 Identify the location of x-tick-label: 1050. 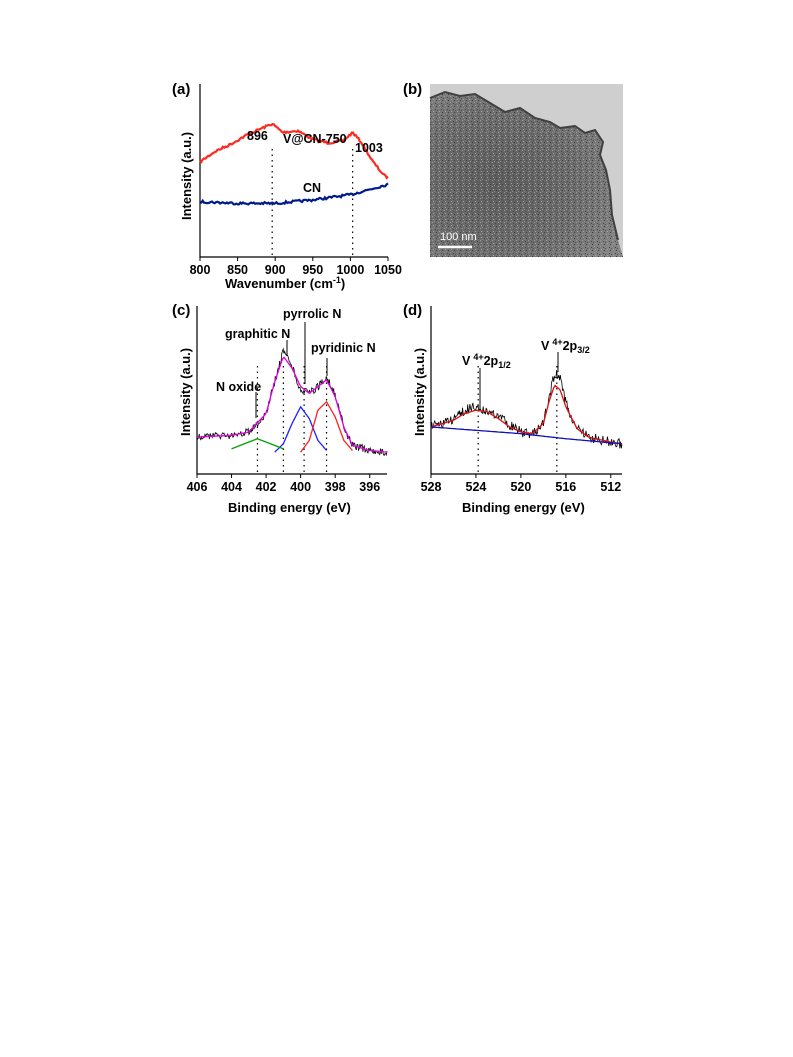
(388, 270).